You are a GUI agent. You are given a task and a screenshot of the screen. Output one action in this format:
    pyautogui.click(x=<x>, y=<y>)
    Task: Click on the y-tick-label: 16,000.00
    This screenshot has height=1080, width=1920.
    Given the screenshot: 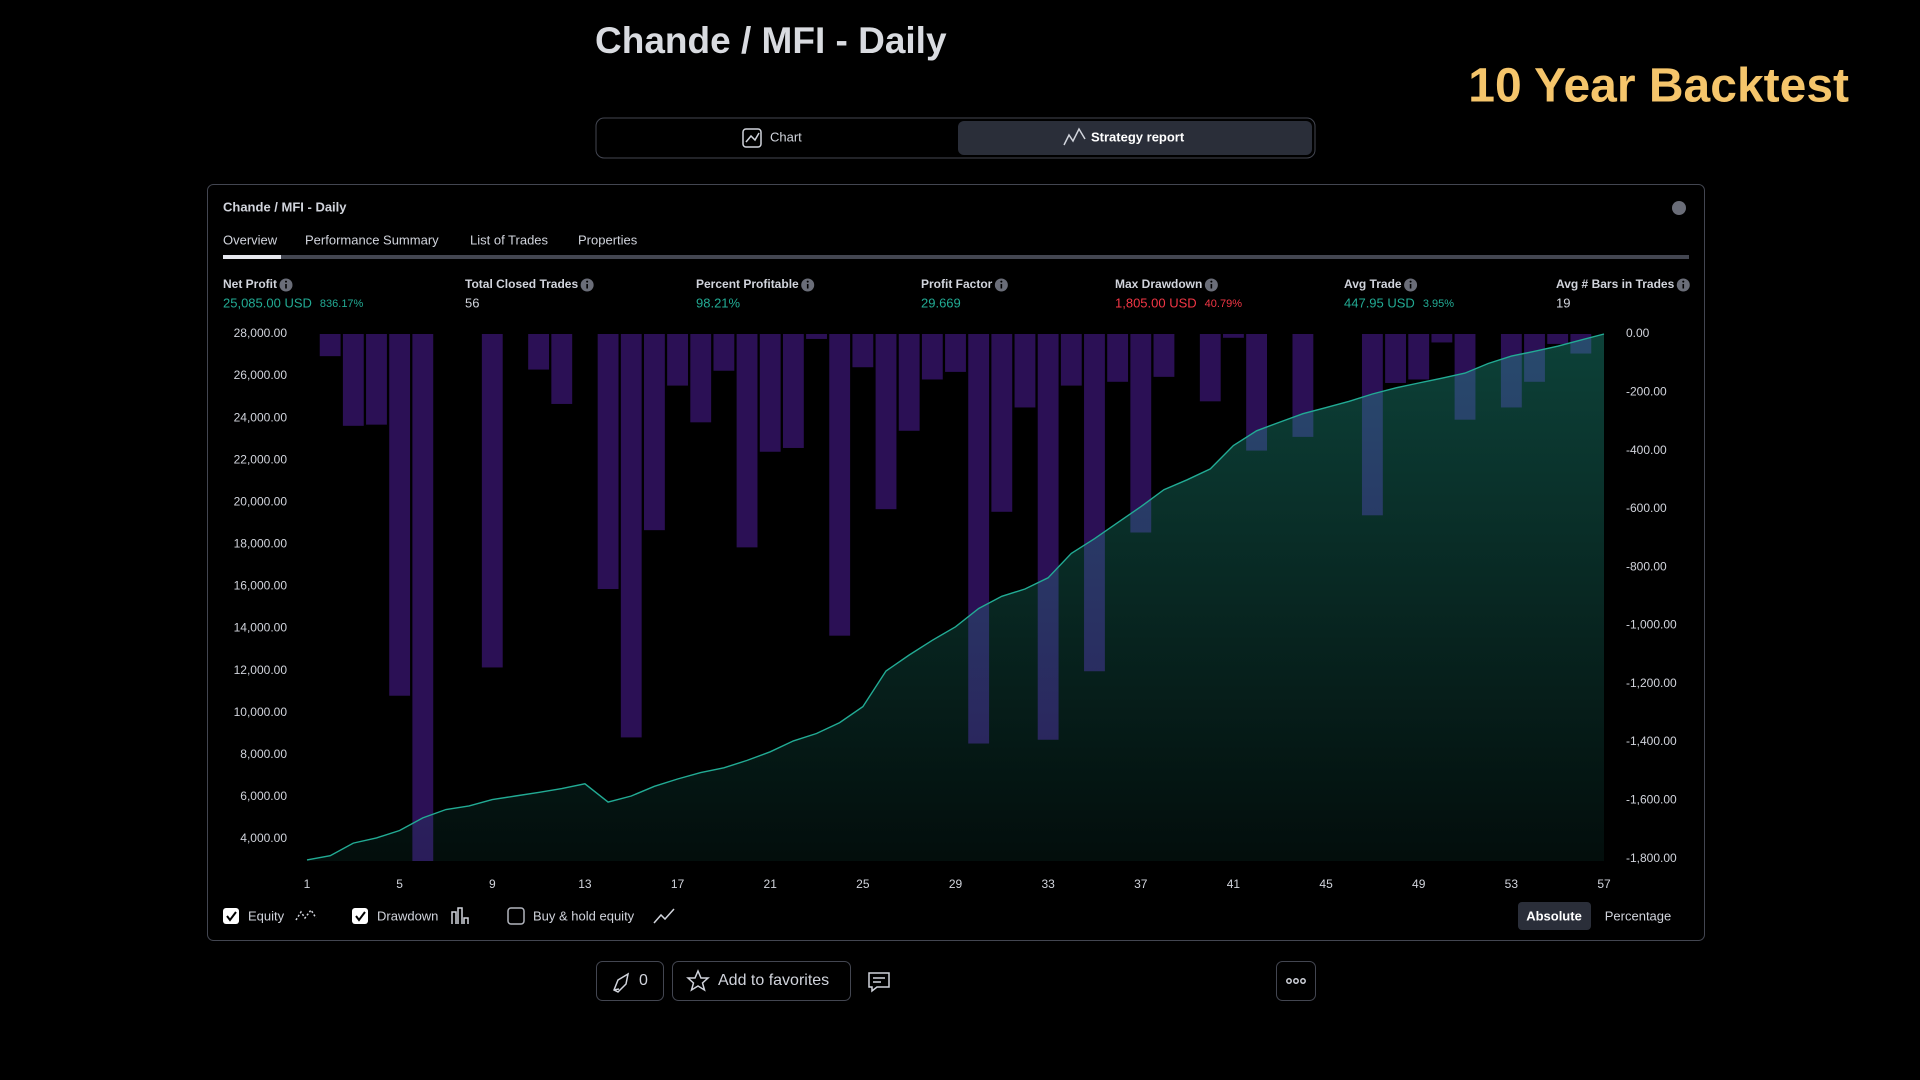 What is the action you would take?
    pyautogui.click(x=261, y=586)
    